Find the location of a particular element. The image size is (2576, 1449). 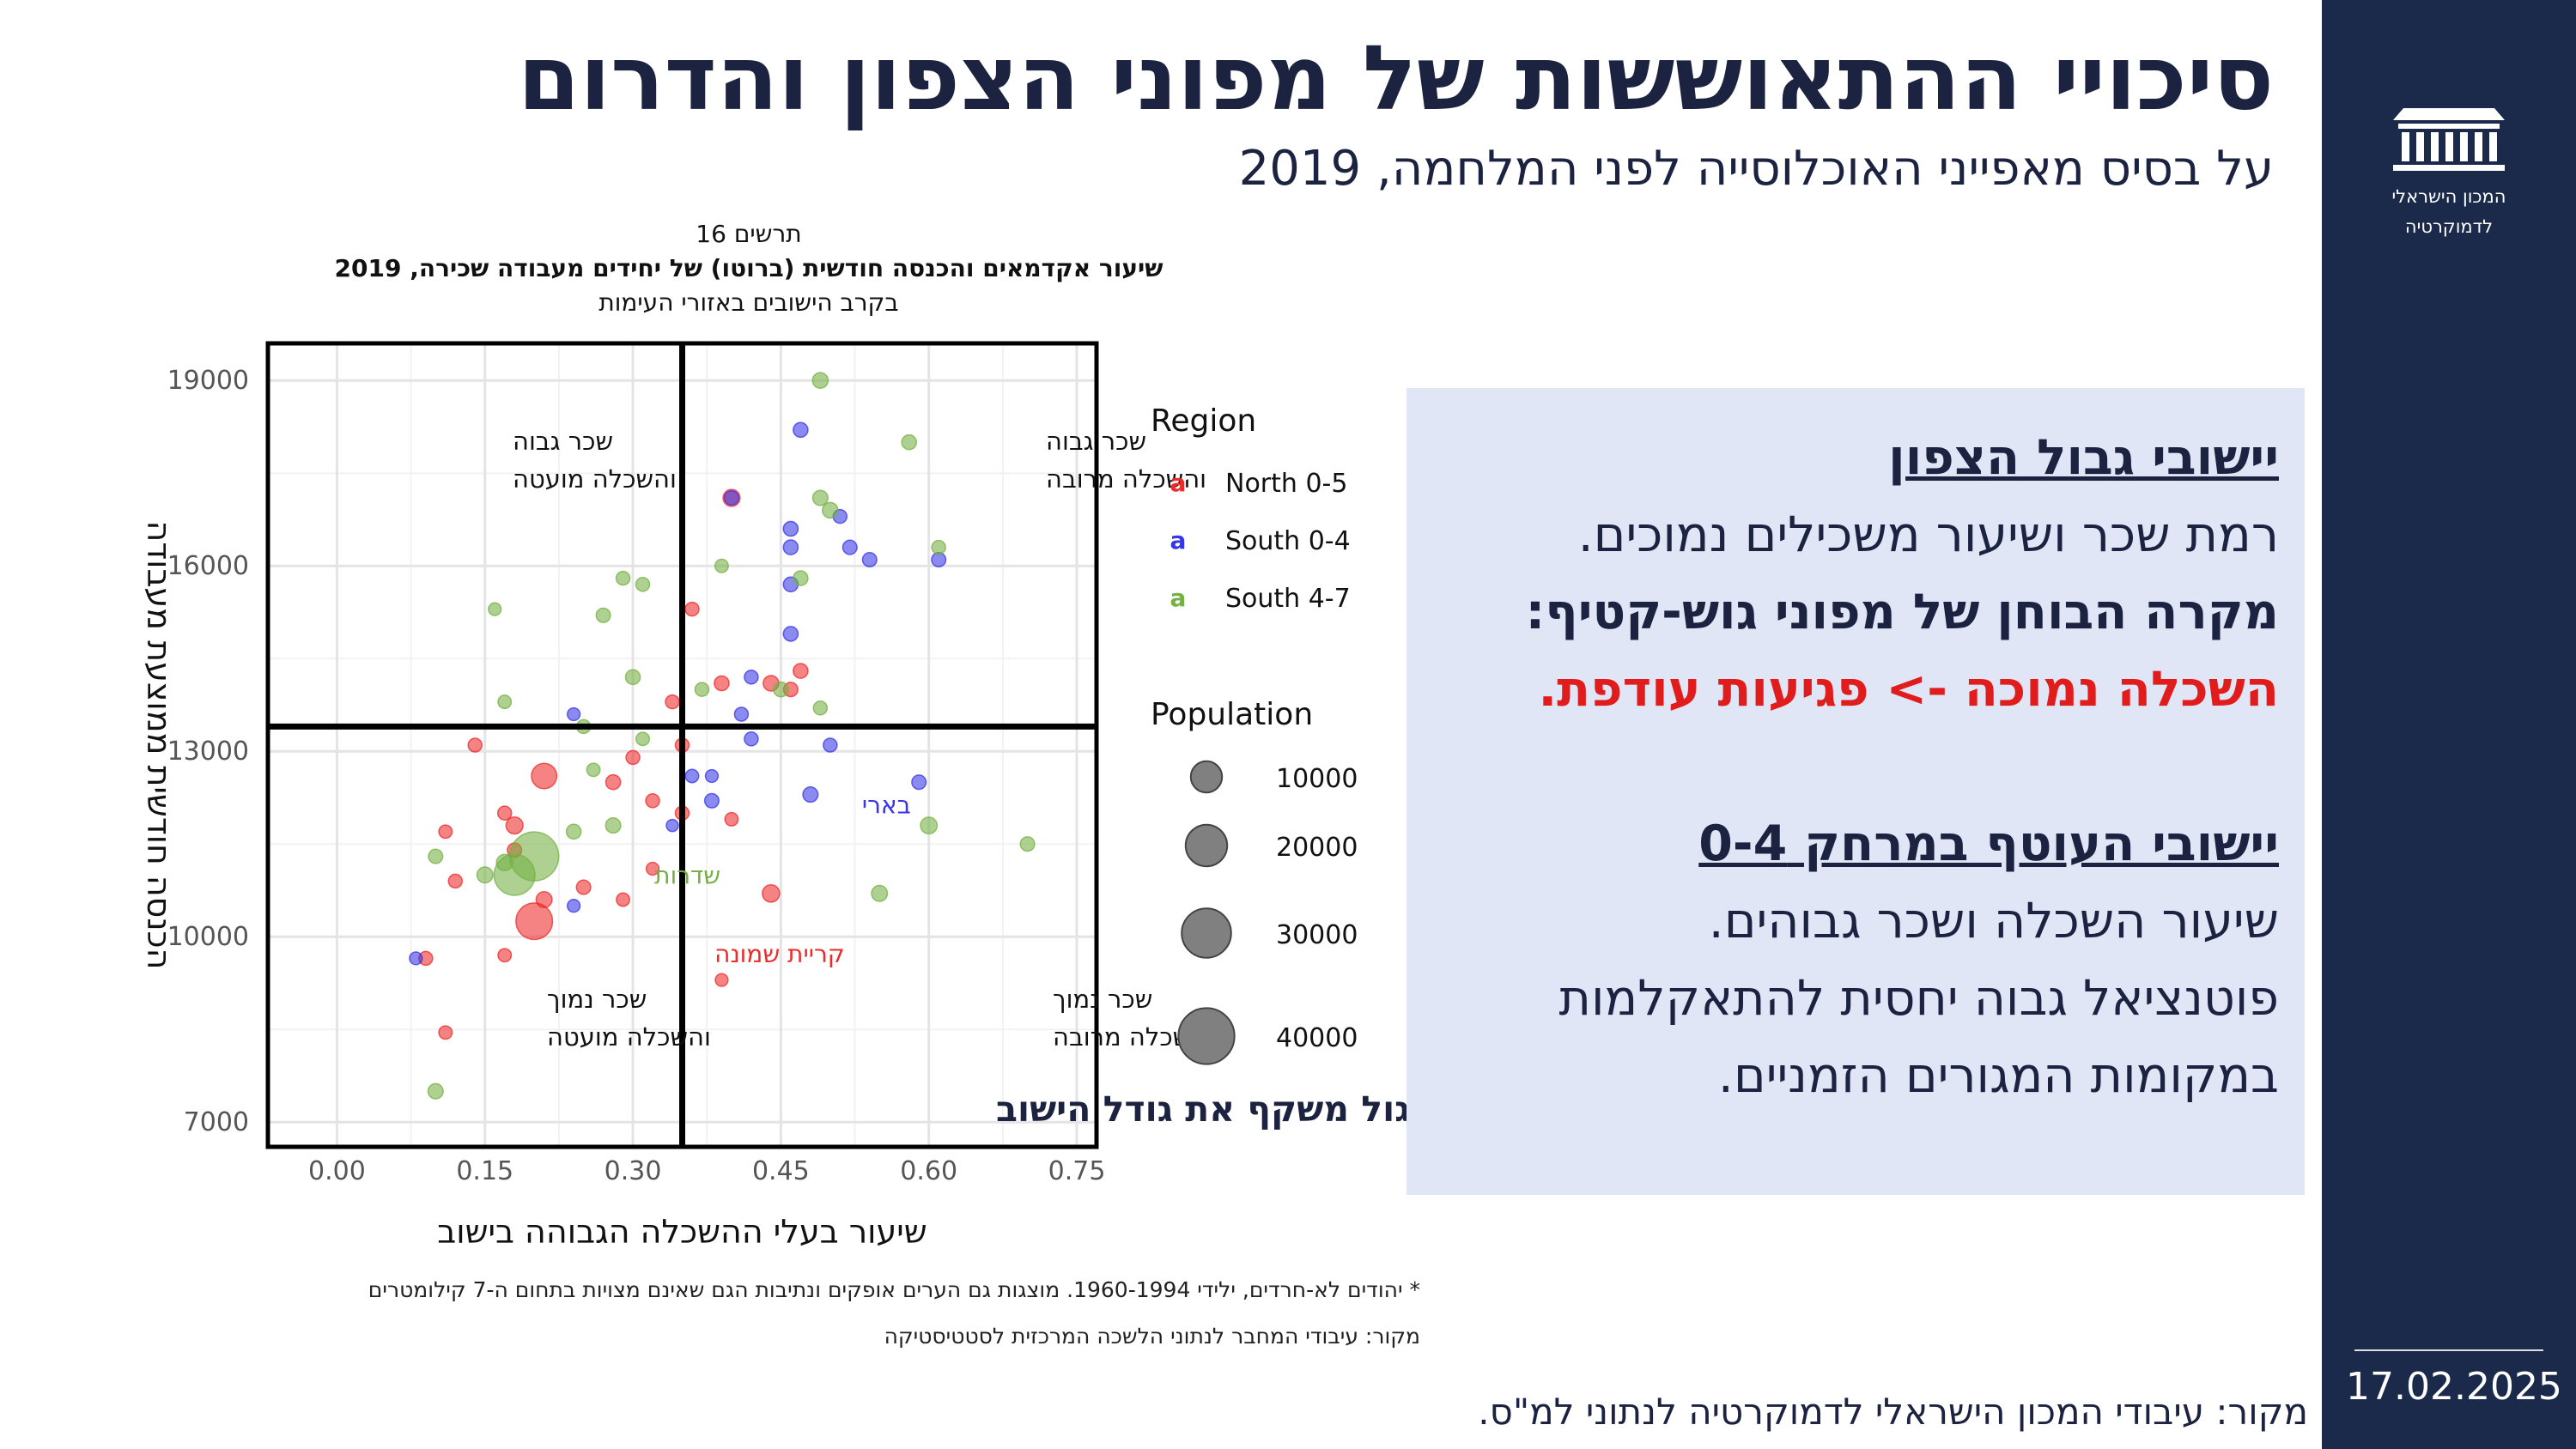

x-tick-label: 0.00 is located at coordinates (337, 1171).